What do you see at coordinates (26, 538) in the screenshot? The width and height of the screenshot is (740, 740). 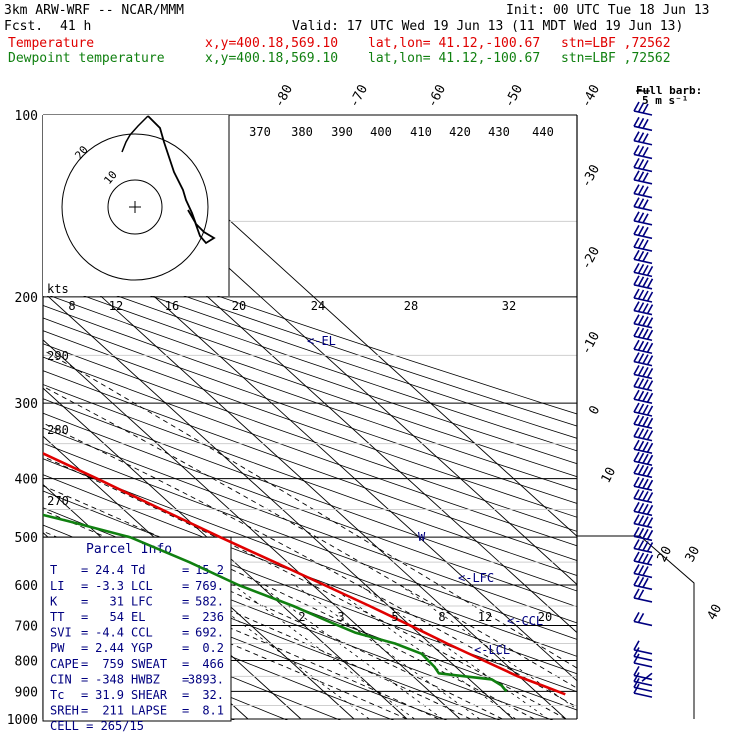 I see `pressure-tick-label: 500` at bounding box center [26, 538].